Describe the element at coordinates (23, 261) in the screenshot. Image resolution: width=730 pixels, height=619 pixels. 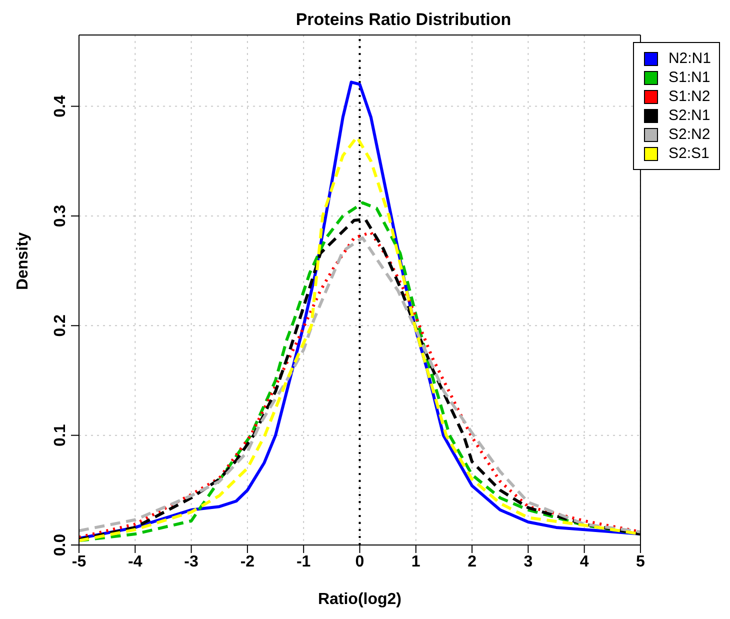
I see `y-axis-title: Density` at that location.